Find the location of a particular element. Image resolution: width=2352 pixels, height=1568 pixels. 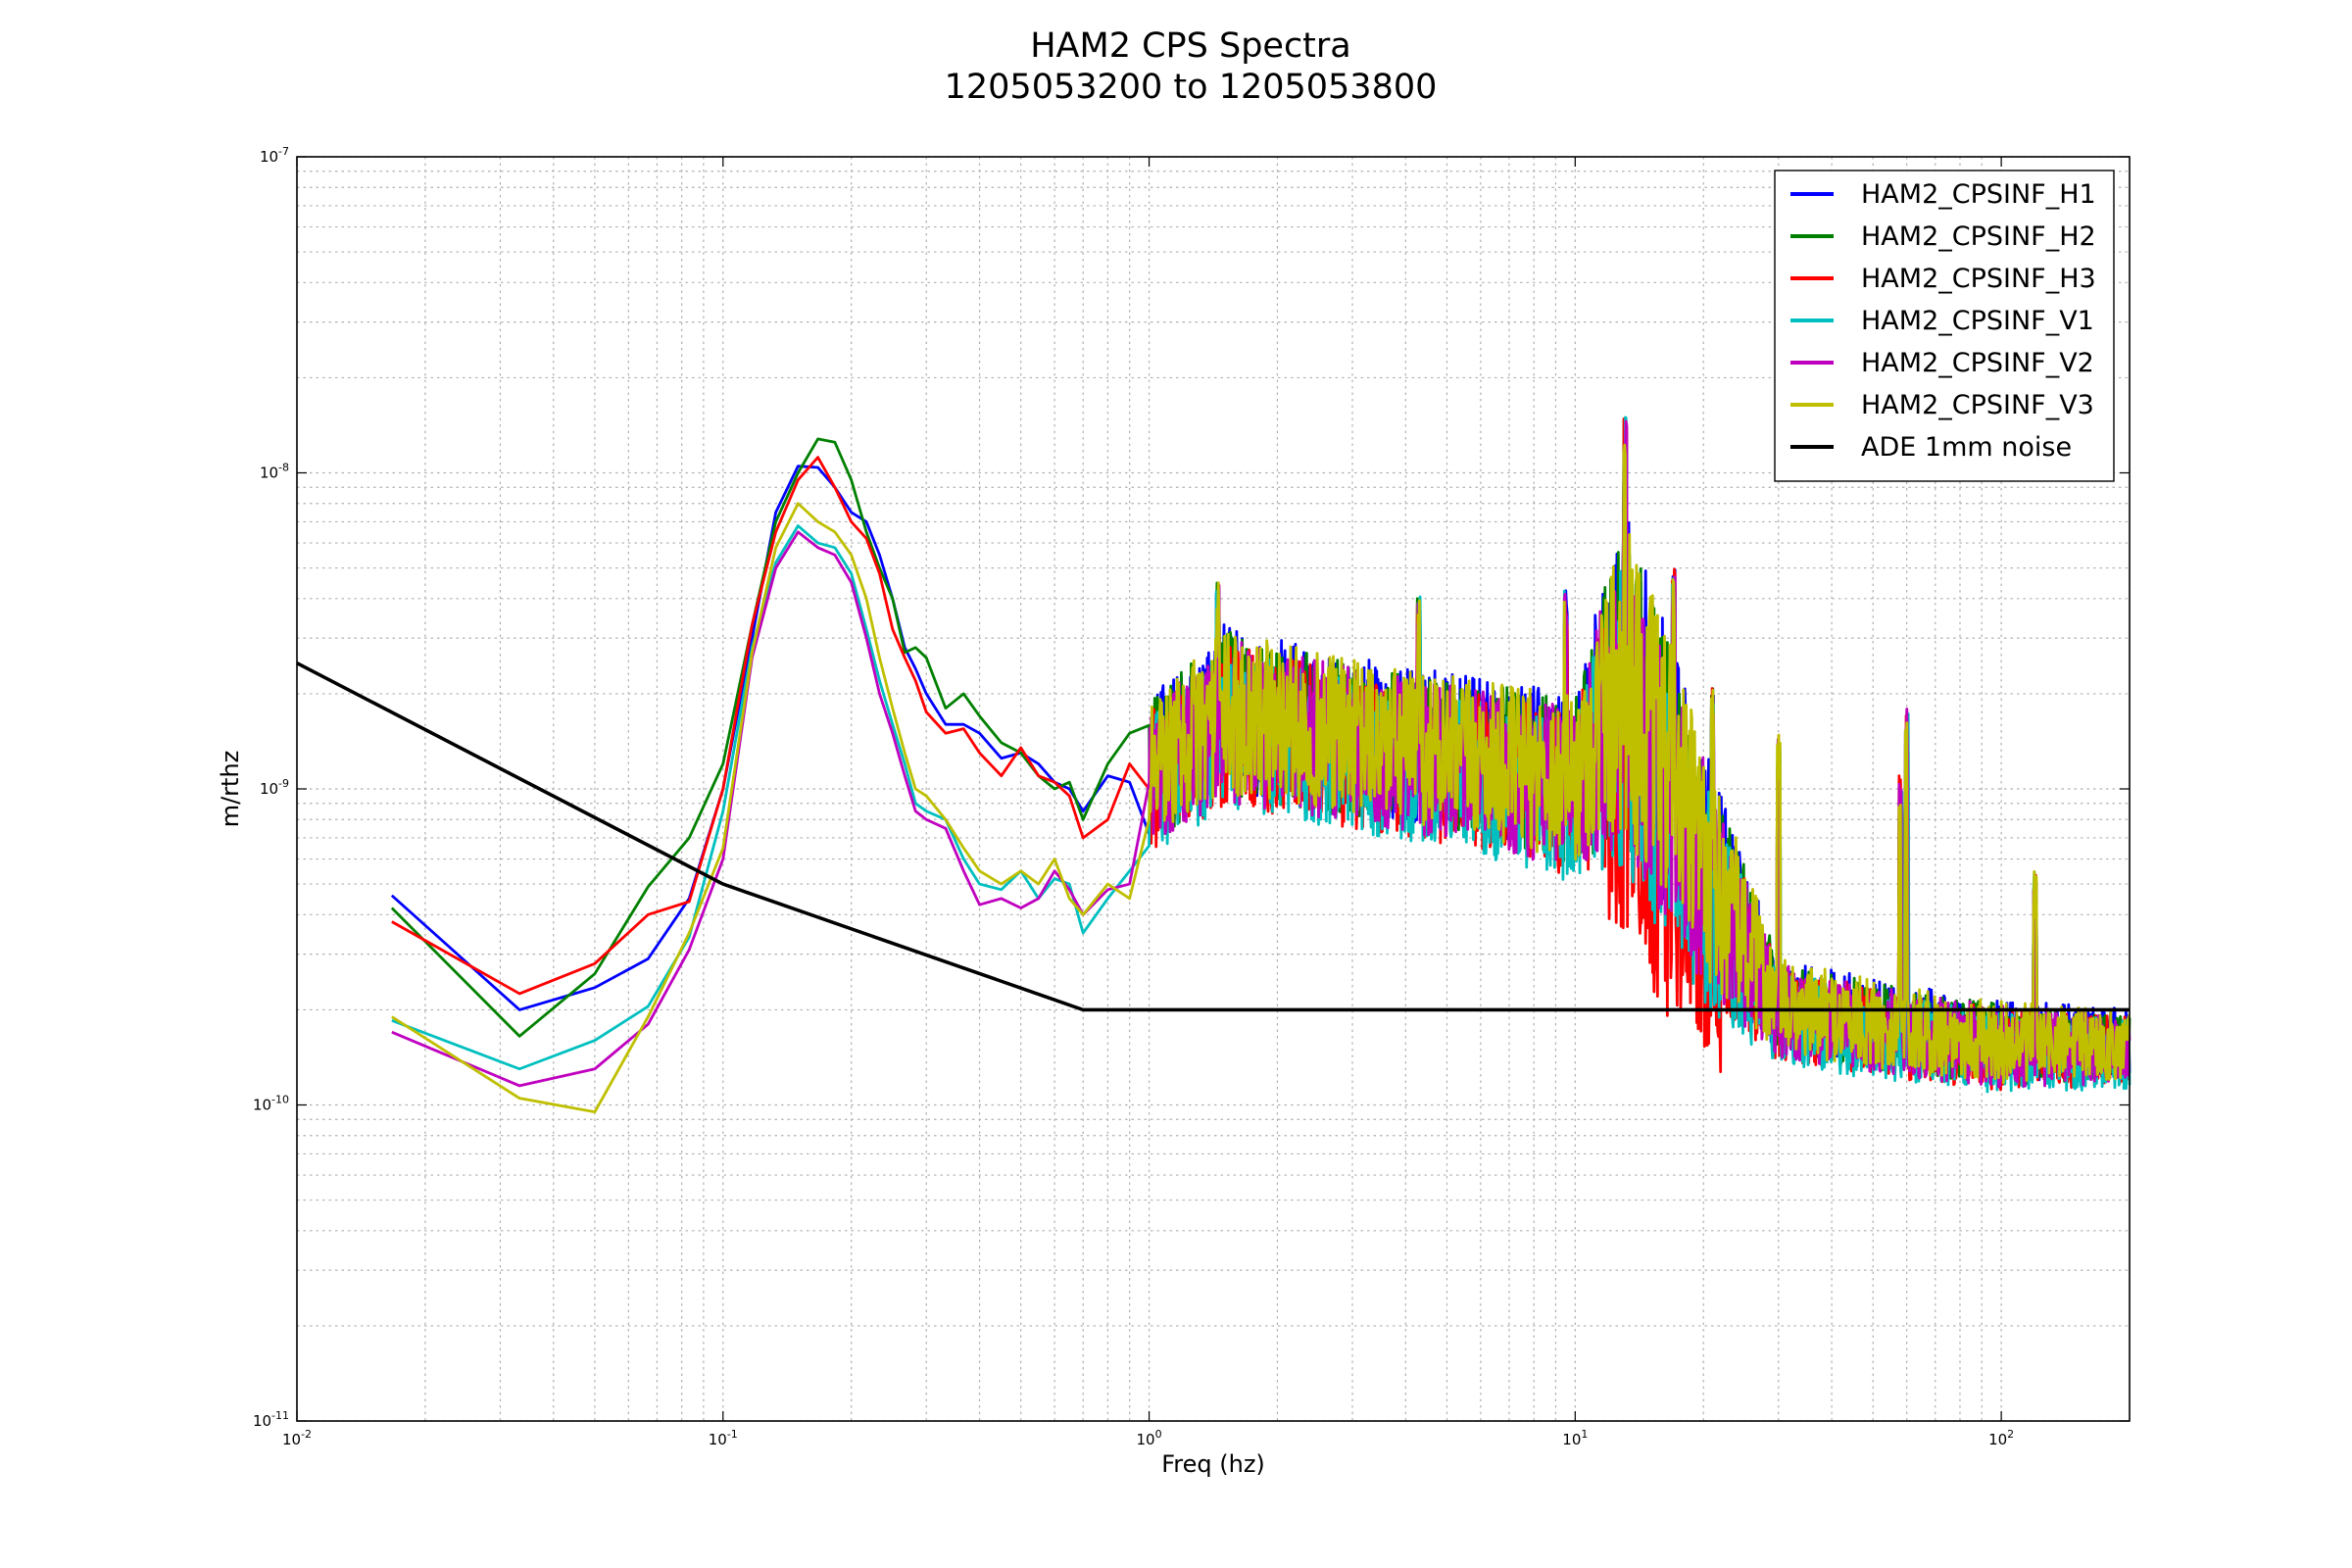

chart-subtitle: 1205053200 to 1205053800 is located at coordinates (1191, 87).